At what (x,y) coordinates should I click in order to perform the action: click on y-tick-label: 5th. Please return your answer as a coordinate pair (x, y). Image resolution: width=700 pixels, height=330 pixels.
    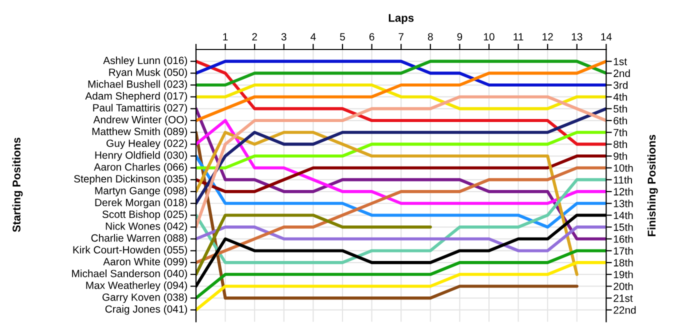
    Looking at the image, I should click on (620, 108).